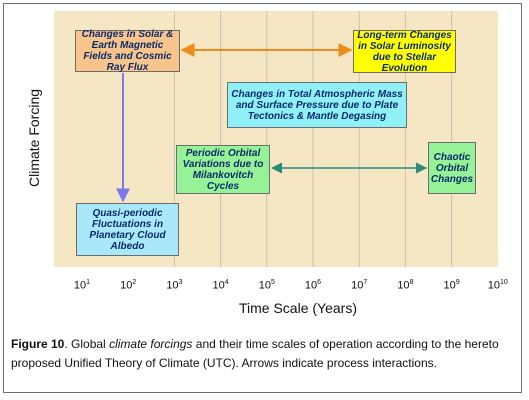  I want to click on x-tick-label: 107, so click(359, 285).